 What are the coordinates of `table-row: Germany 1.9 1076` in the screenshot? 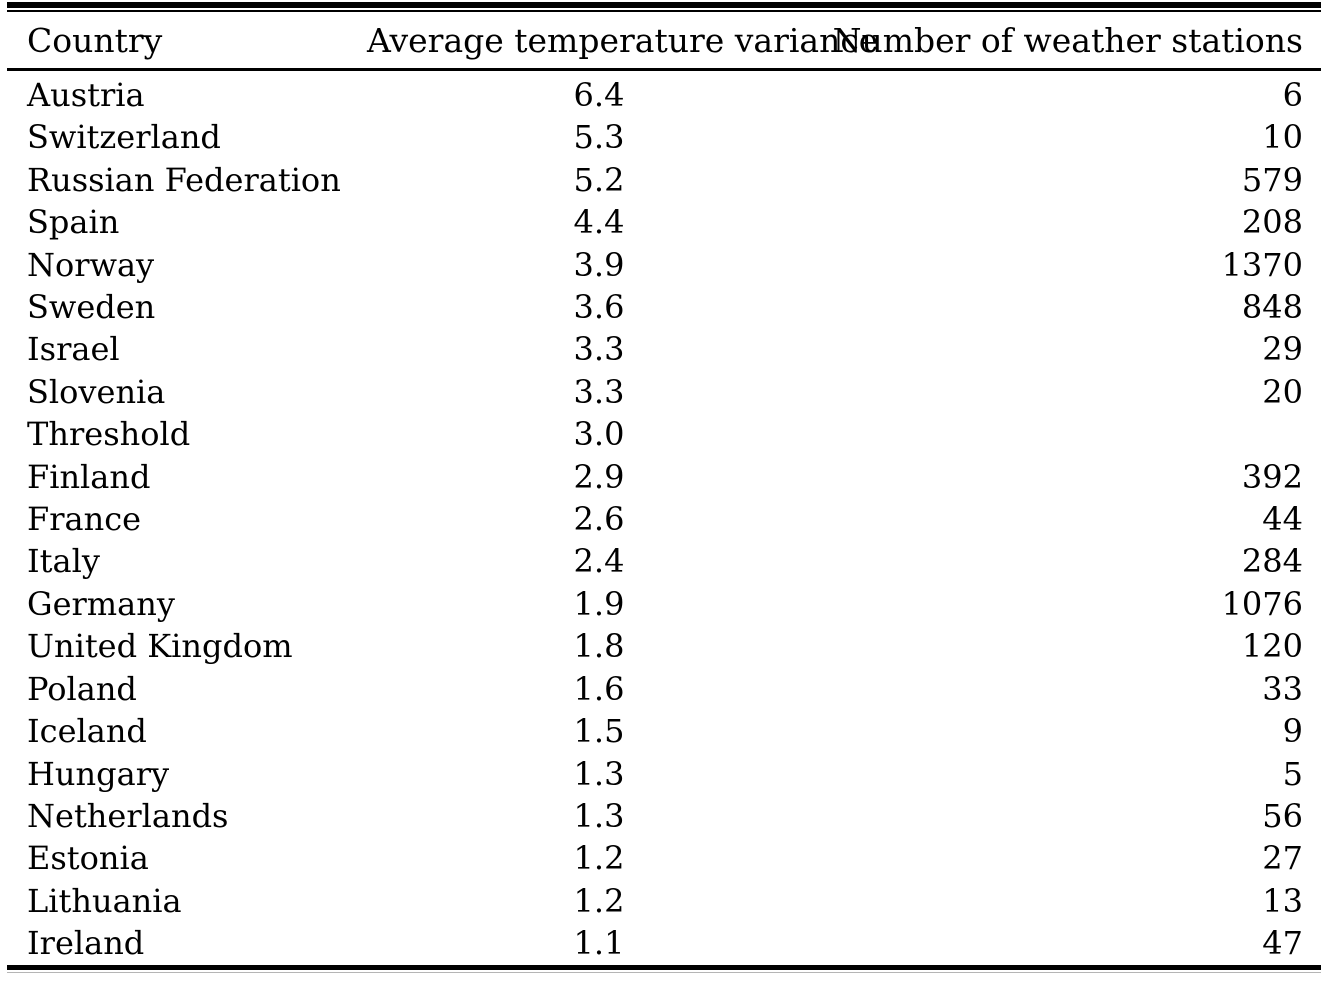 It's located at (664, 604).